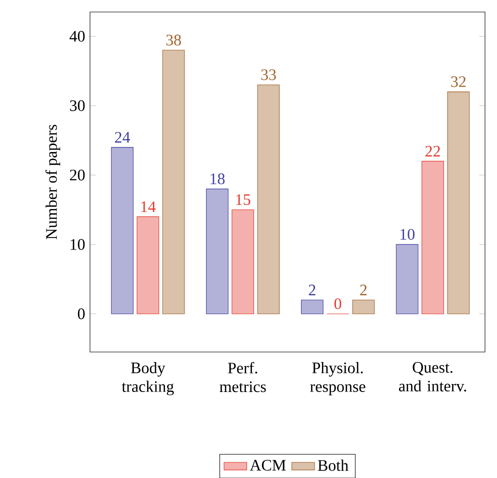  What do you see at coordinates (173, 40) in the screenshot?
I see `data-label: 38` at bounding box center [173, 40].